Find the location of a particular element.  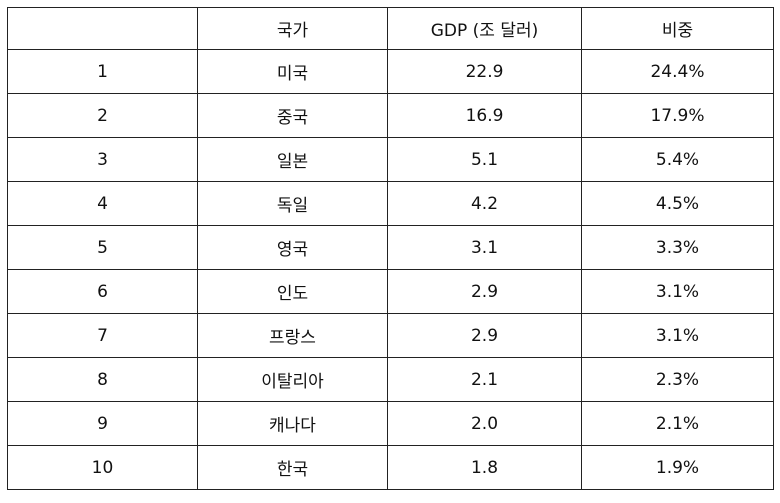

table-row: 9 캐나다 2.0 2.1% is located at coordinates (390, 423).